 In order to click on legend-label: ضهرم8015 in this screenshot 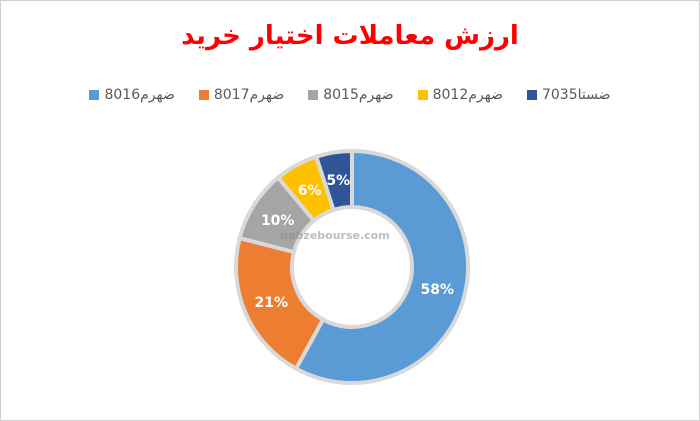, I will do `click(358, 95)`.